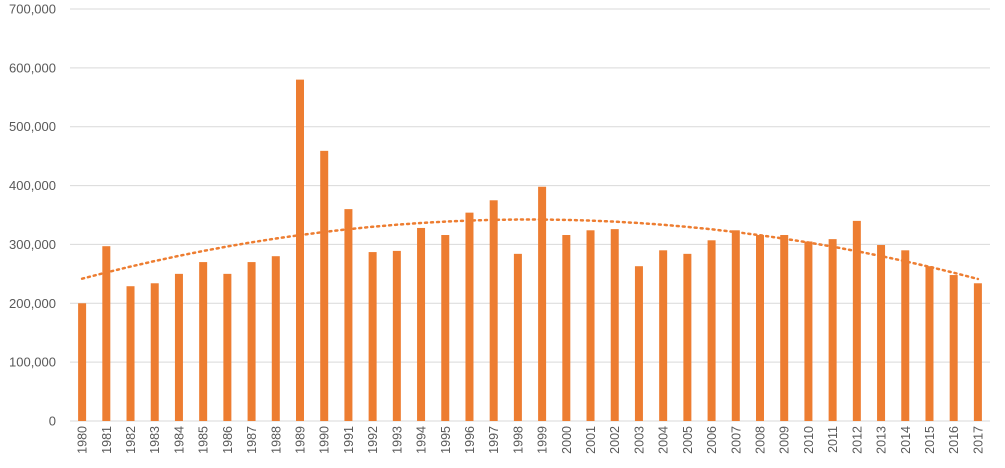 Image resolution: width=1005 pixels, height=468 pixels. I want to click on trendline-layer, so click(530, 249).